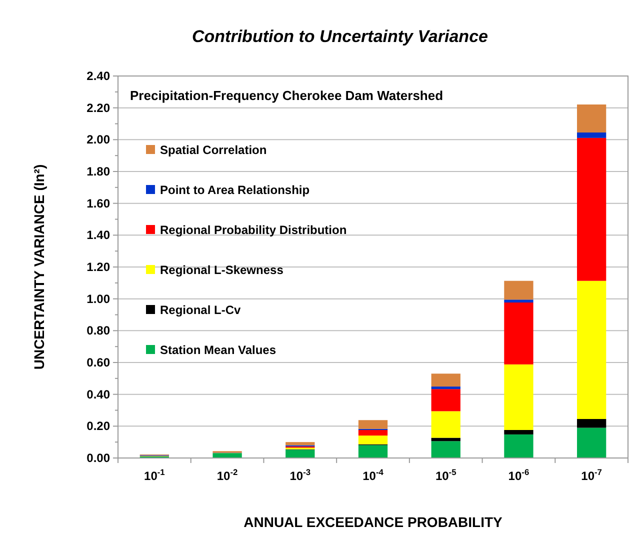 This screenshot has width=635, height=553. I want to click on y-tick-label: 2.00, so click(98, 139).